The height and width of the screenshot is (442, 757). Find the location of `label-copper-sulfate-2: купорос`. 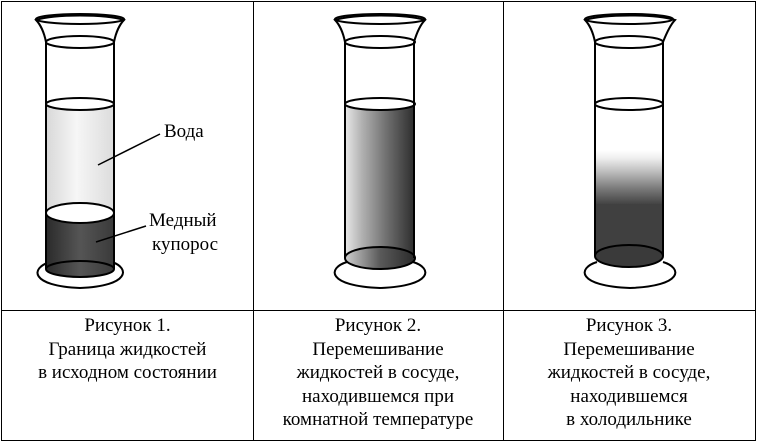

label-copper-sulfate-2: купорос is located at coordinates (185, 244).